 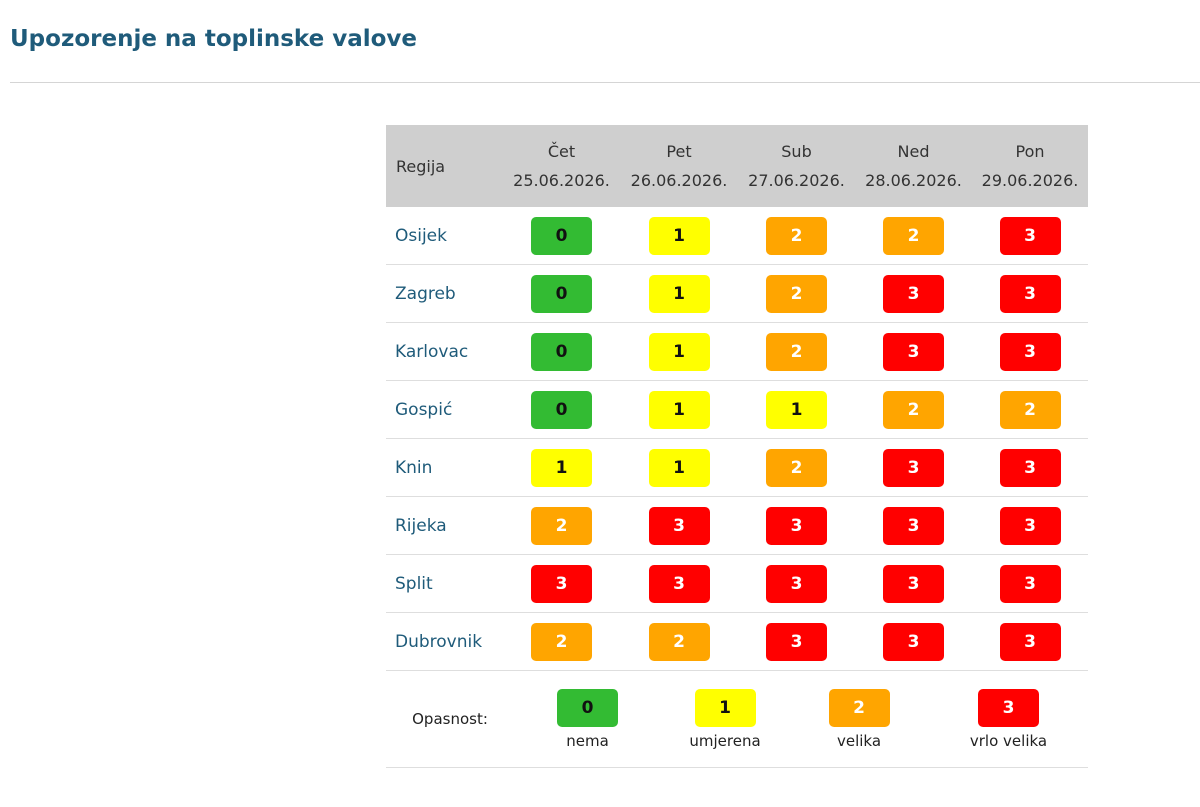 I want to click on legend-item: 1 umjerena, so click(x=725, y=719).